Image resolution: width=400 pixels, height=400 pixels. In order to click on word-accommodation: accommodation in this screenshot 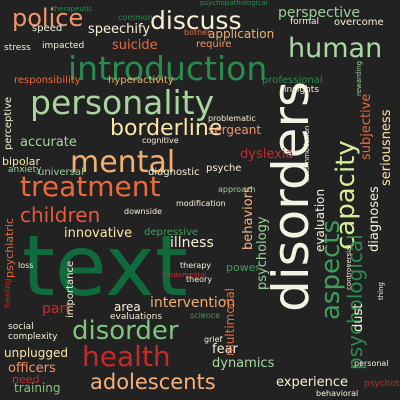, I will do `click(307, 153)`.